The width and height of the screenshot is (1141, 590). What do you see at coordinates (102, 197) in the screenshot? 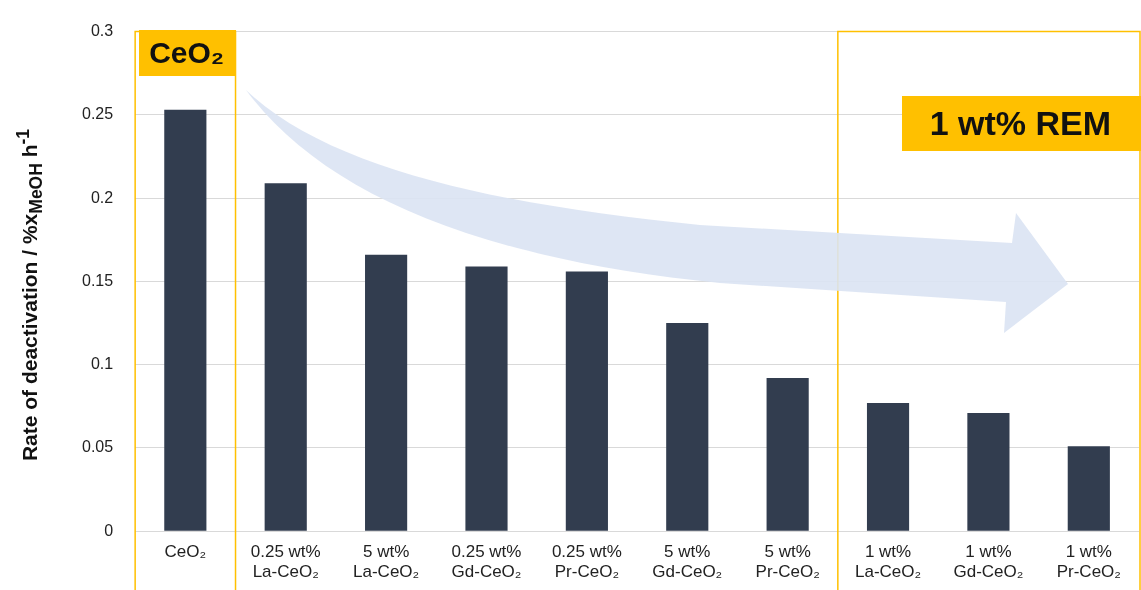
I see `y-tick-label: 0.2` at bounding box center [102, 197].